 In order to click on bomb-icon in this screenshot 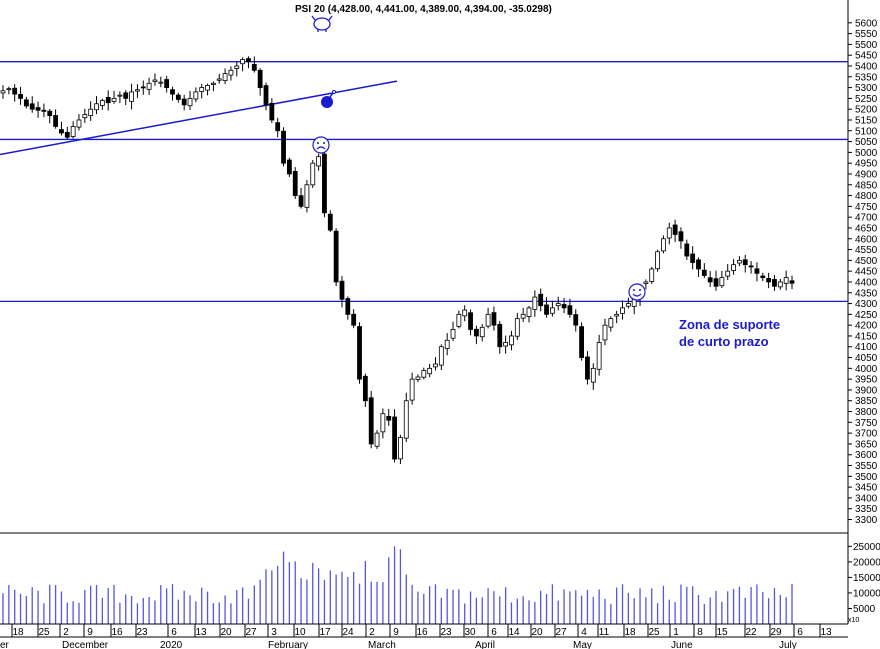, I will do `click(328, 99)`.